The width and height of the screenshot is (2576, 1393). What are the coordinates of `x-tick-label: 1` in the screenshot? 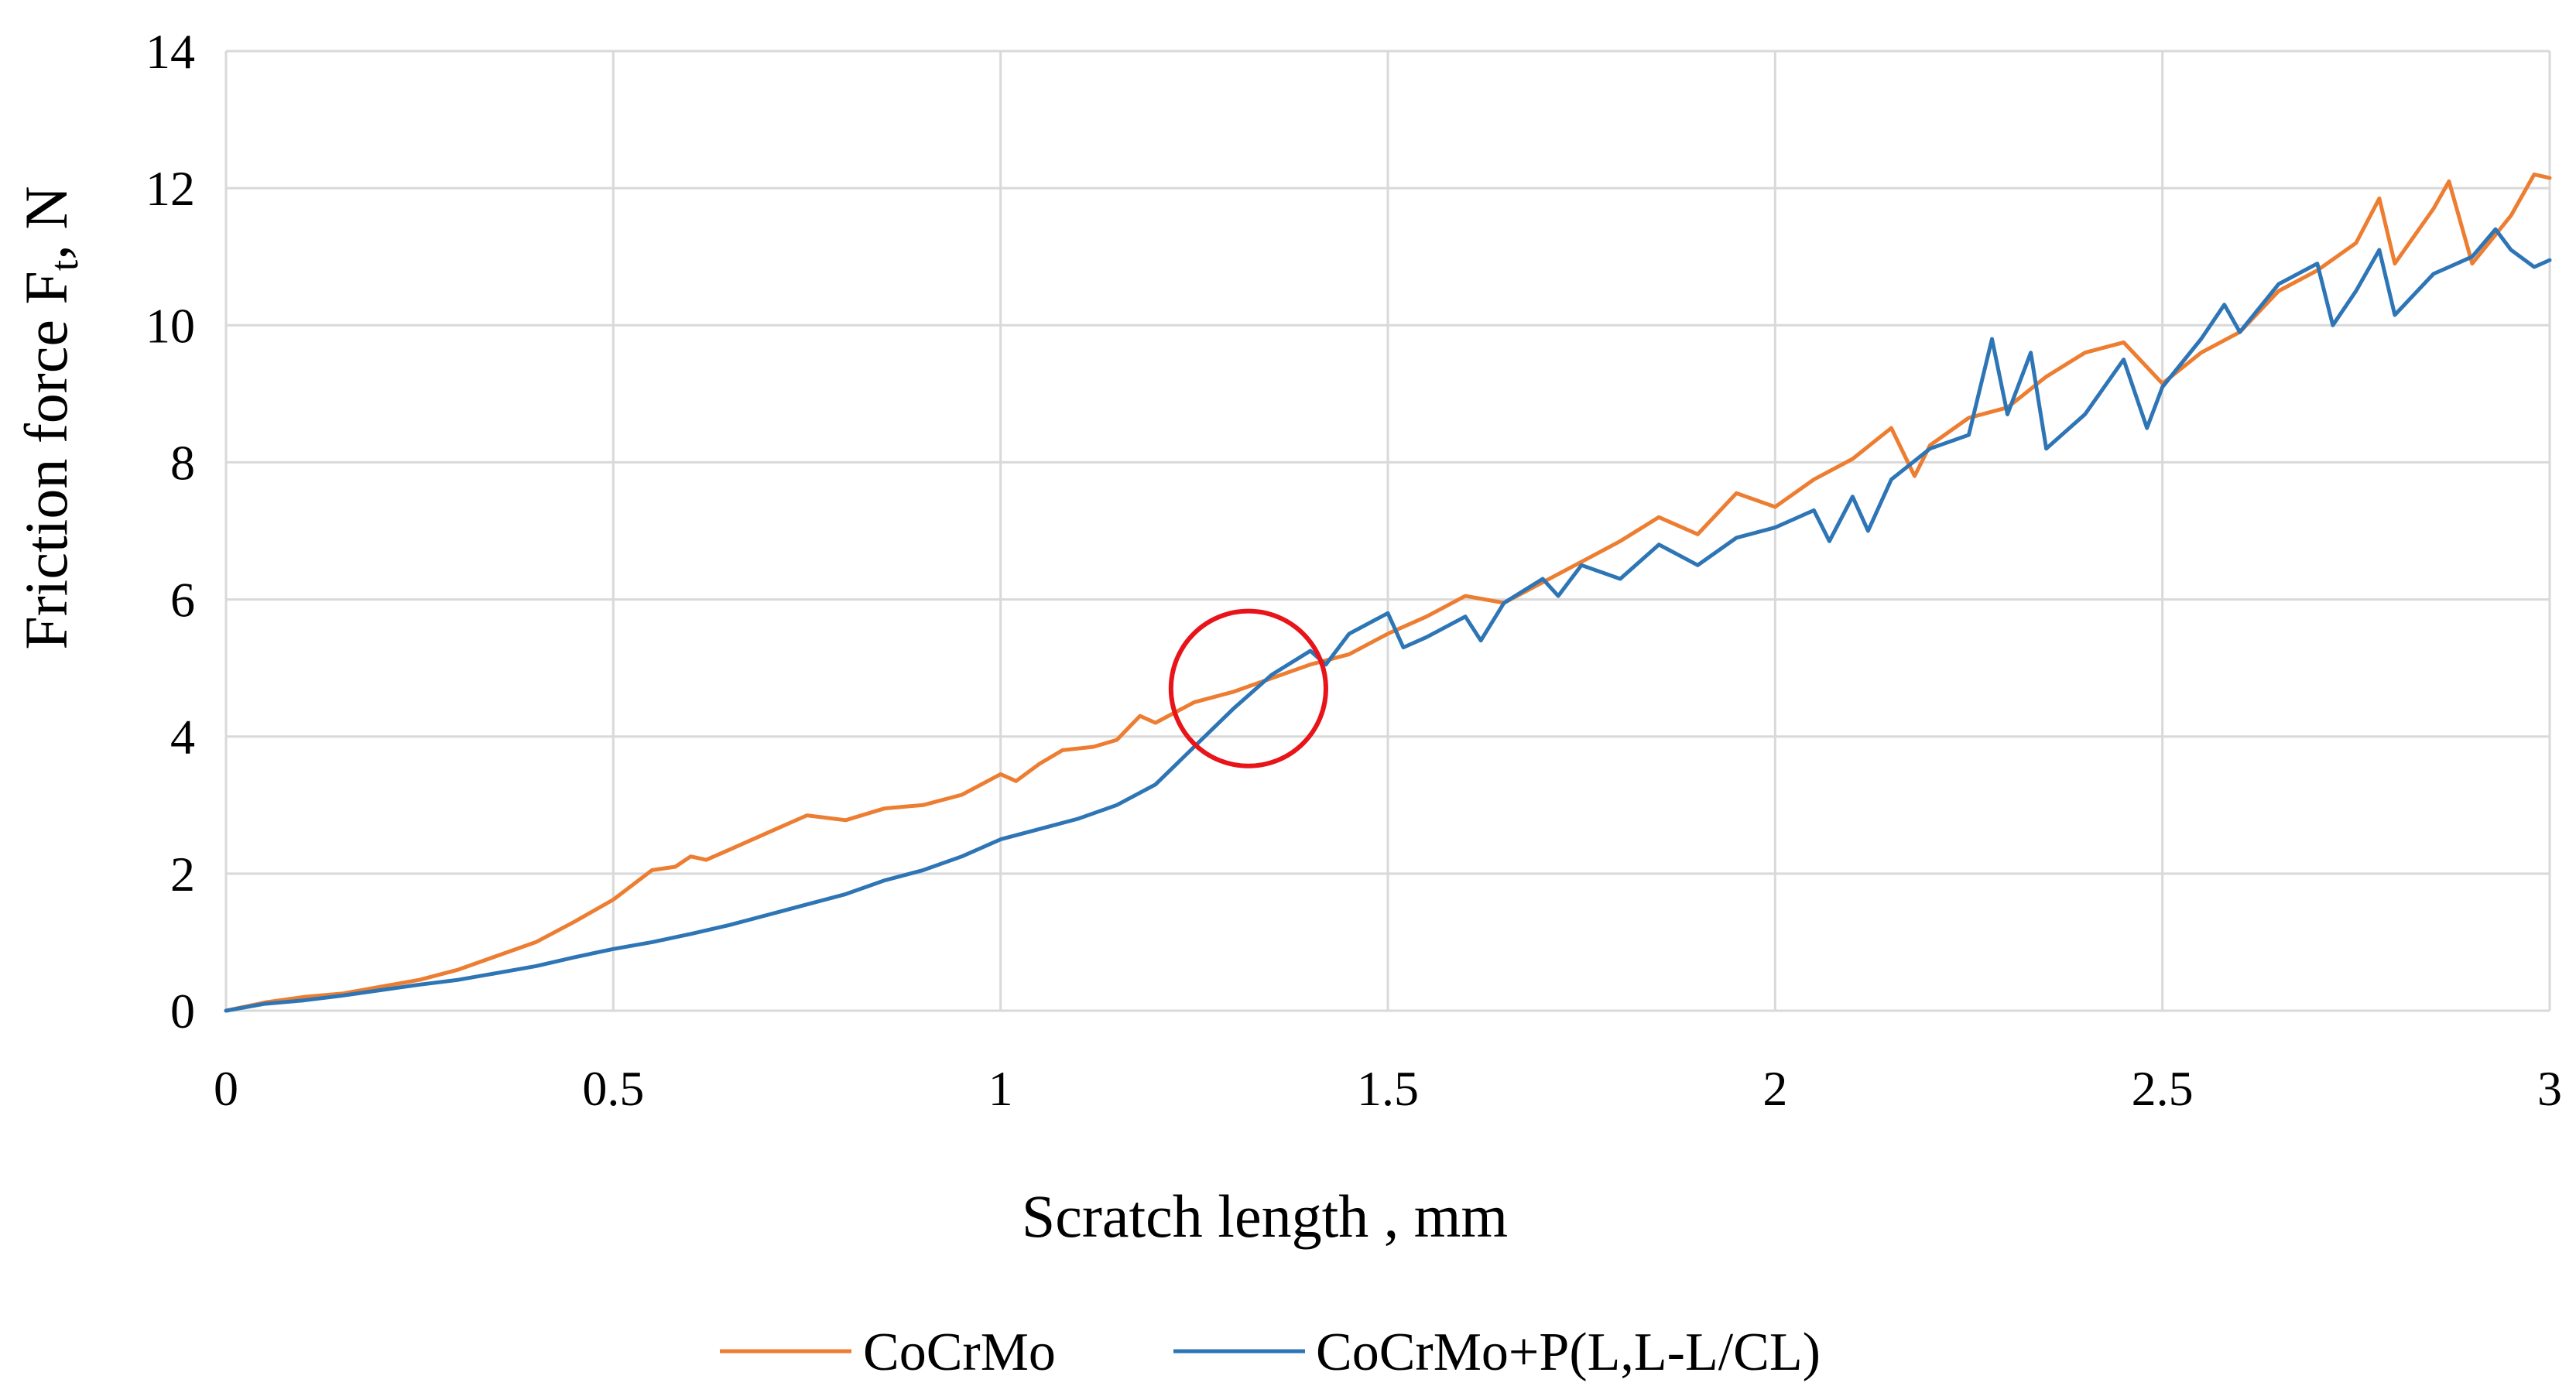 It's located at (1001, 1088).